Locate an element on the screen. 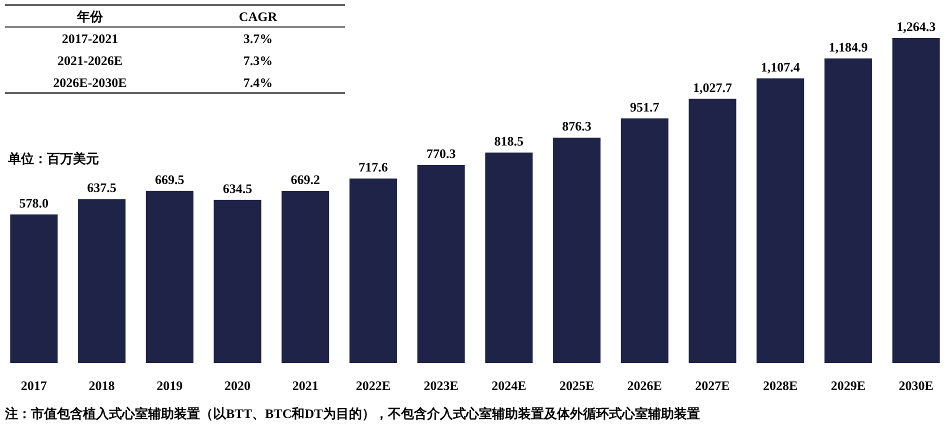  data-label: 669.5 is located at coordinates (170, 179).